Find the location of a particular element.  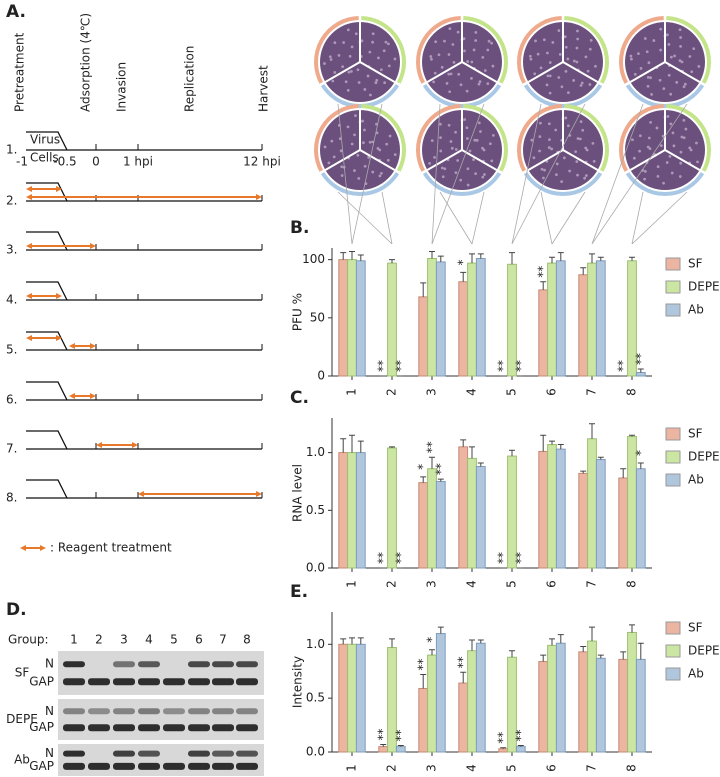

x-tick-label: 4 is located at coordinates (472, 392).